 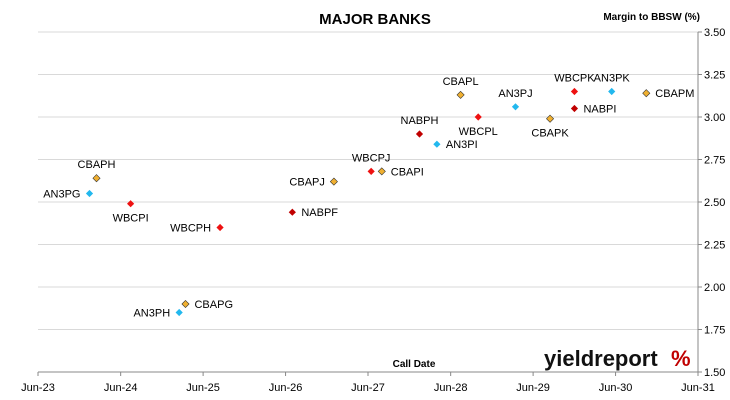 What do you see at coordinates (515, 107) in the screenshot?
I see `data-point-an3pj` at bounding box center [515, 107].